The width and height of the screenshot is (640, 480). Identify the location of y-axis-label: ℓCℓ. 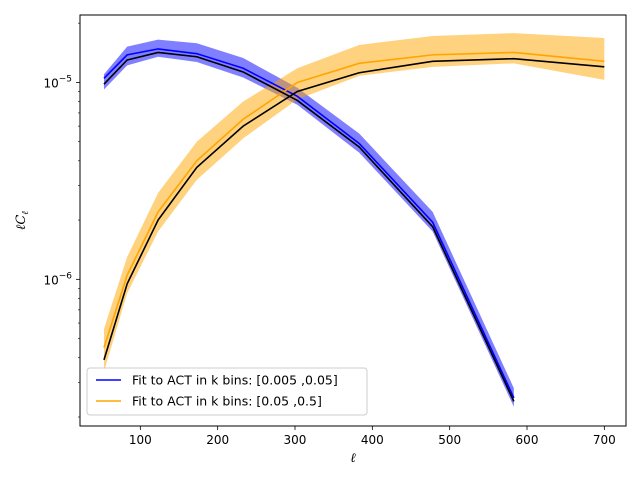
(22, 220).